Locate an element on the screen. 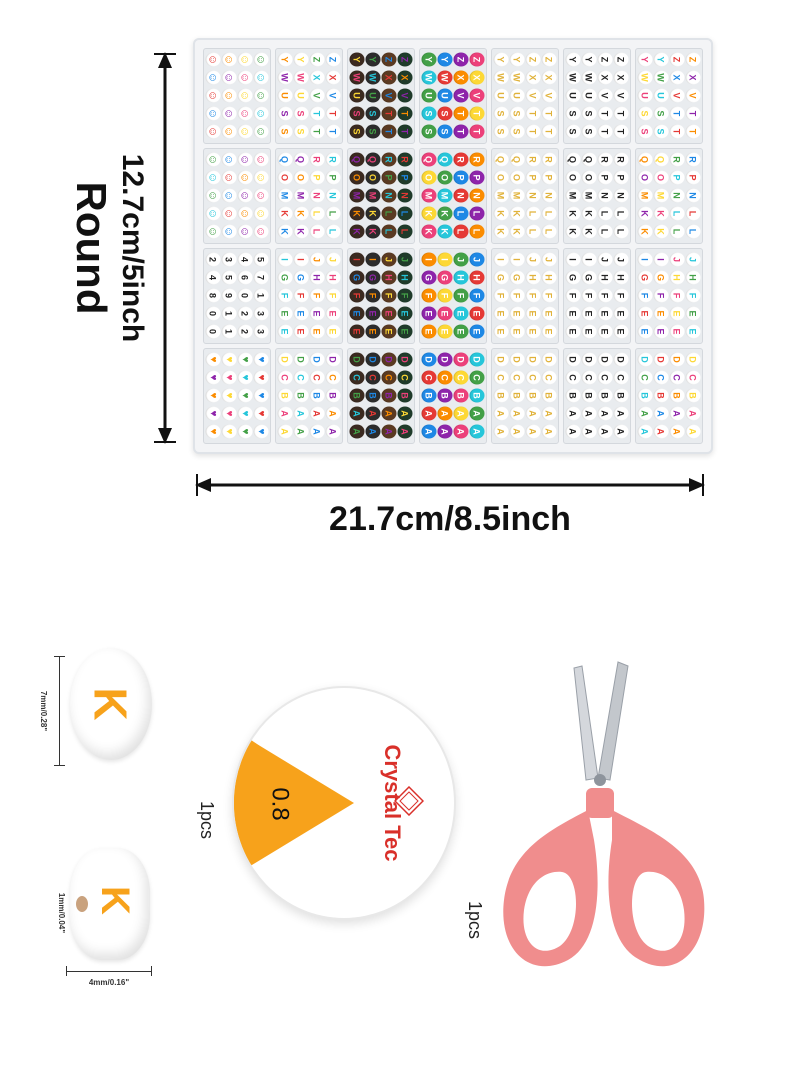  bead: Y is located at coordinates (357, 59).